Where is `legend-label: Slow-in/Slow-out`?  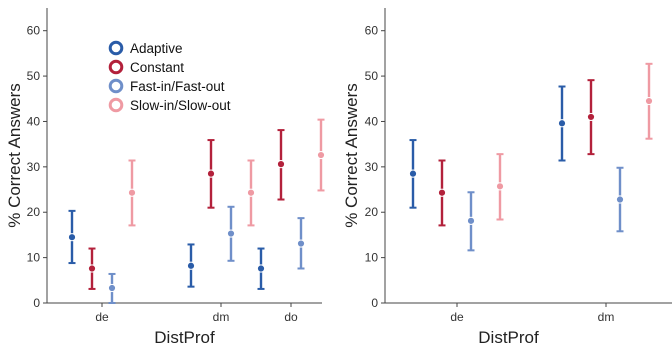 legend-label: Slow-in/Slow-out is located at coordinates (180, 105).